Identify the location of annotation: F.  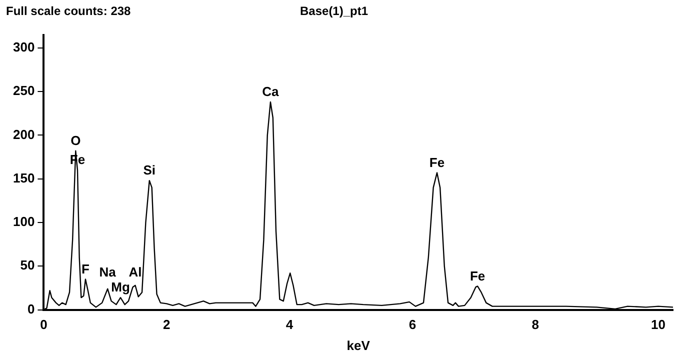
(86, 268).